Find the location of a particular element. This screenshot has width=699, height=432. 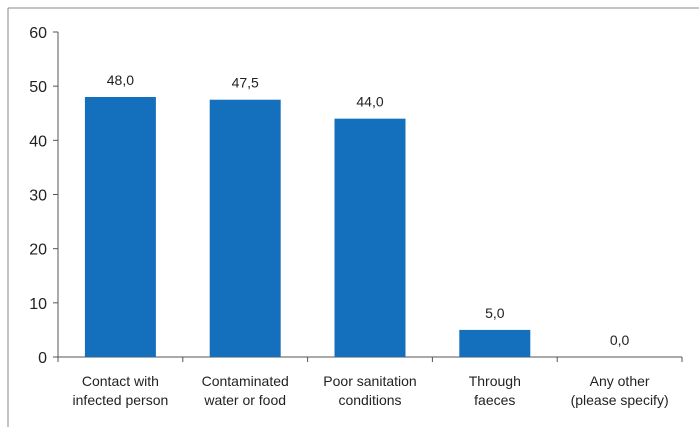

category-label: Poor sanitation is located at coordinates (369, 381).